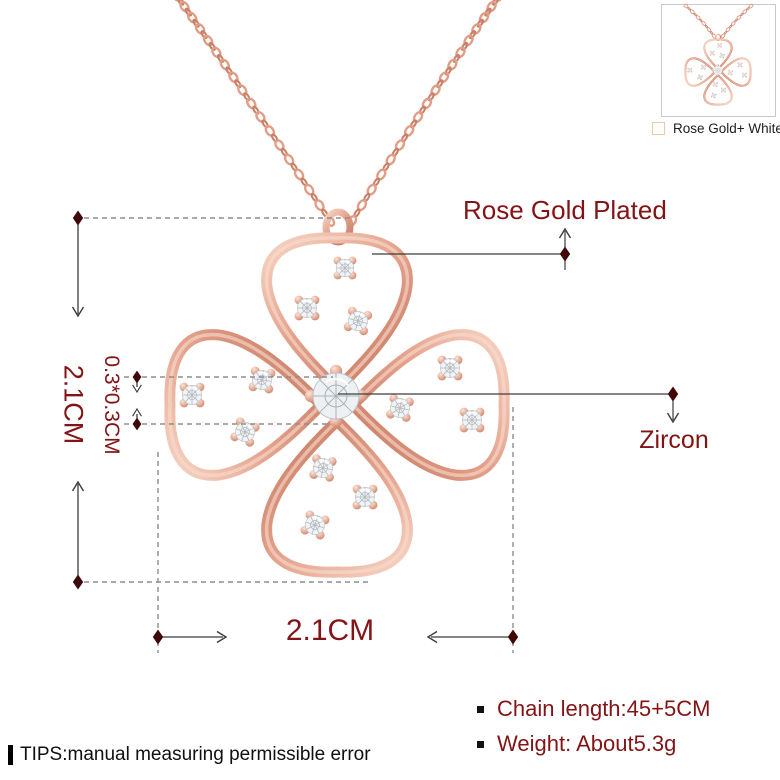 This screenshot has width=780, height=780. What do you see at coordinates (338, 113) in the screenshot?
I see `necklace-chain` at bounding box center [338, 113].